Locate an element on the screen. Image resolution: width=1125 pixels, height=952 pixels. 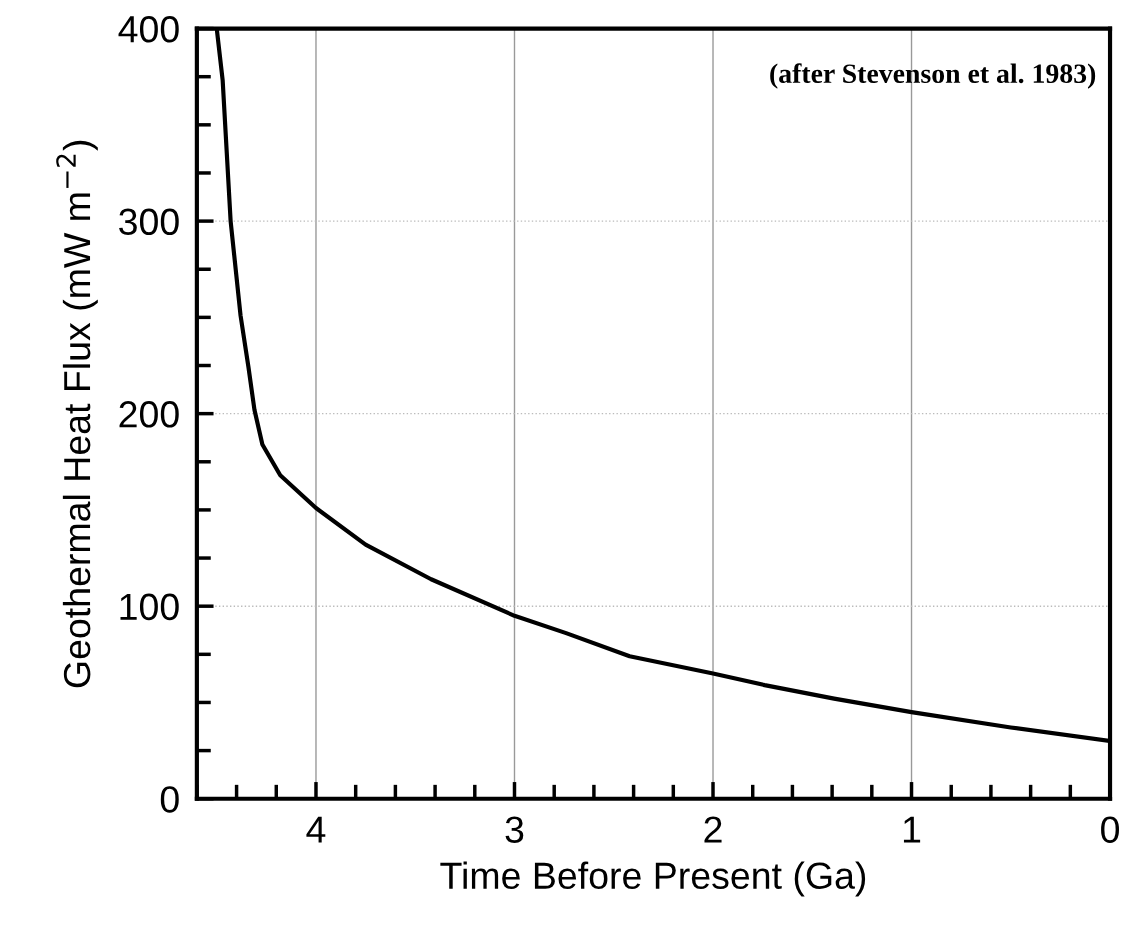
x-tick-label: 1 is located at coordinates (912, 829).